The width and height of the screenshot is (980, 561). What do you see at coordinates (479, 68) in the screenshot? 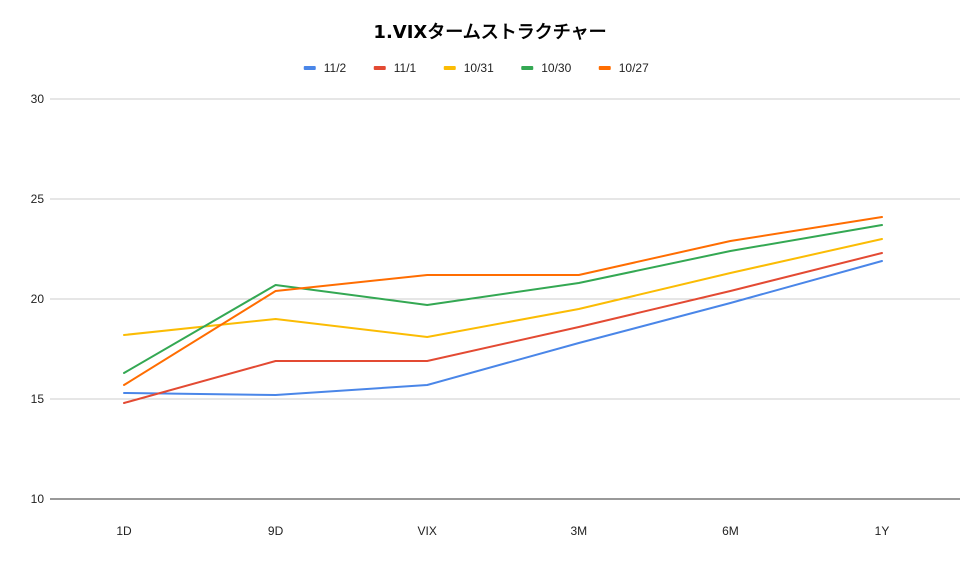
I see `legend-label: 10/31` at bounding box center [479, 68].